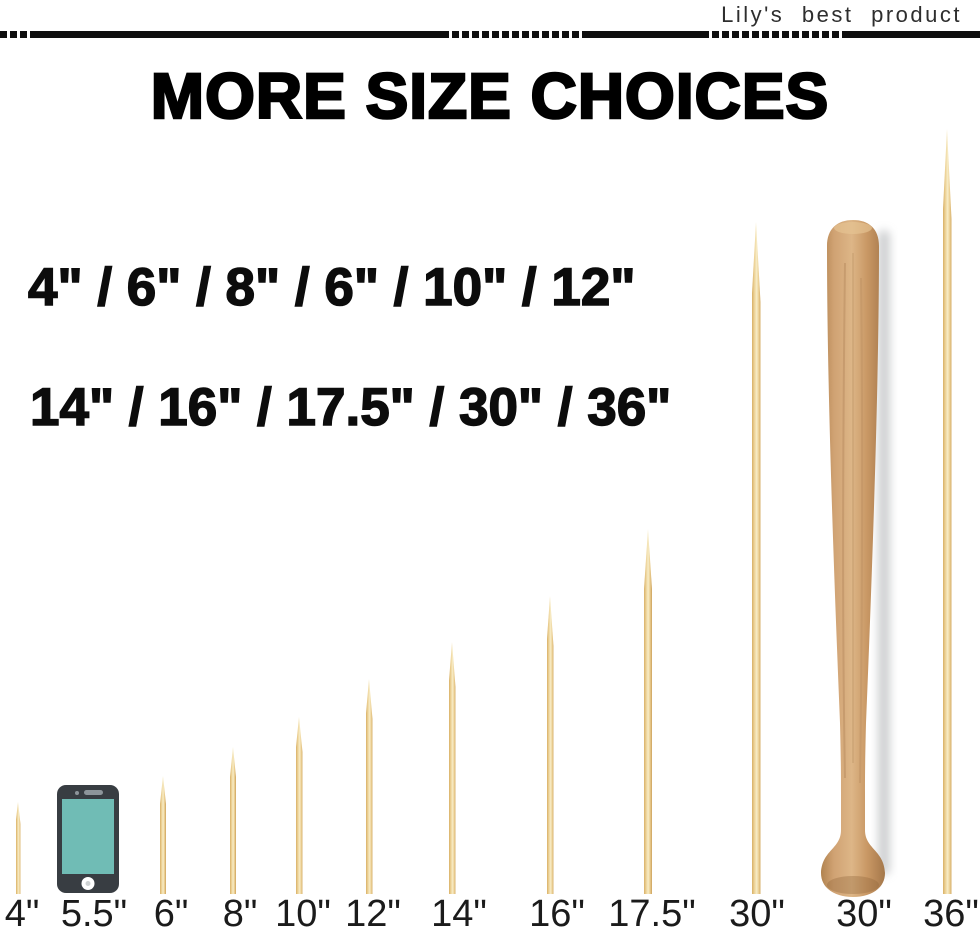 Image resolution: width=980 pixels, height=935 pixels. Describe the element at coordinates (841, 14) in the screenshot. I see `brand-text: Lily's best product` at that location.